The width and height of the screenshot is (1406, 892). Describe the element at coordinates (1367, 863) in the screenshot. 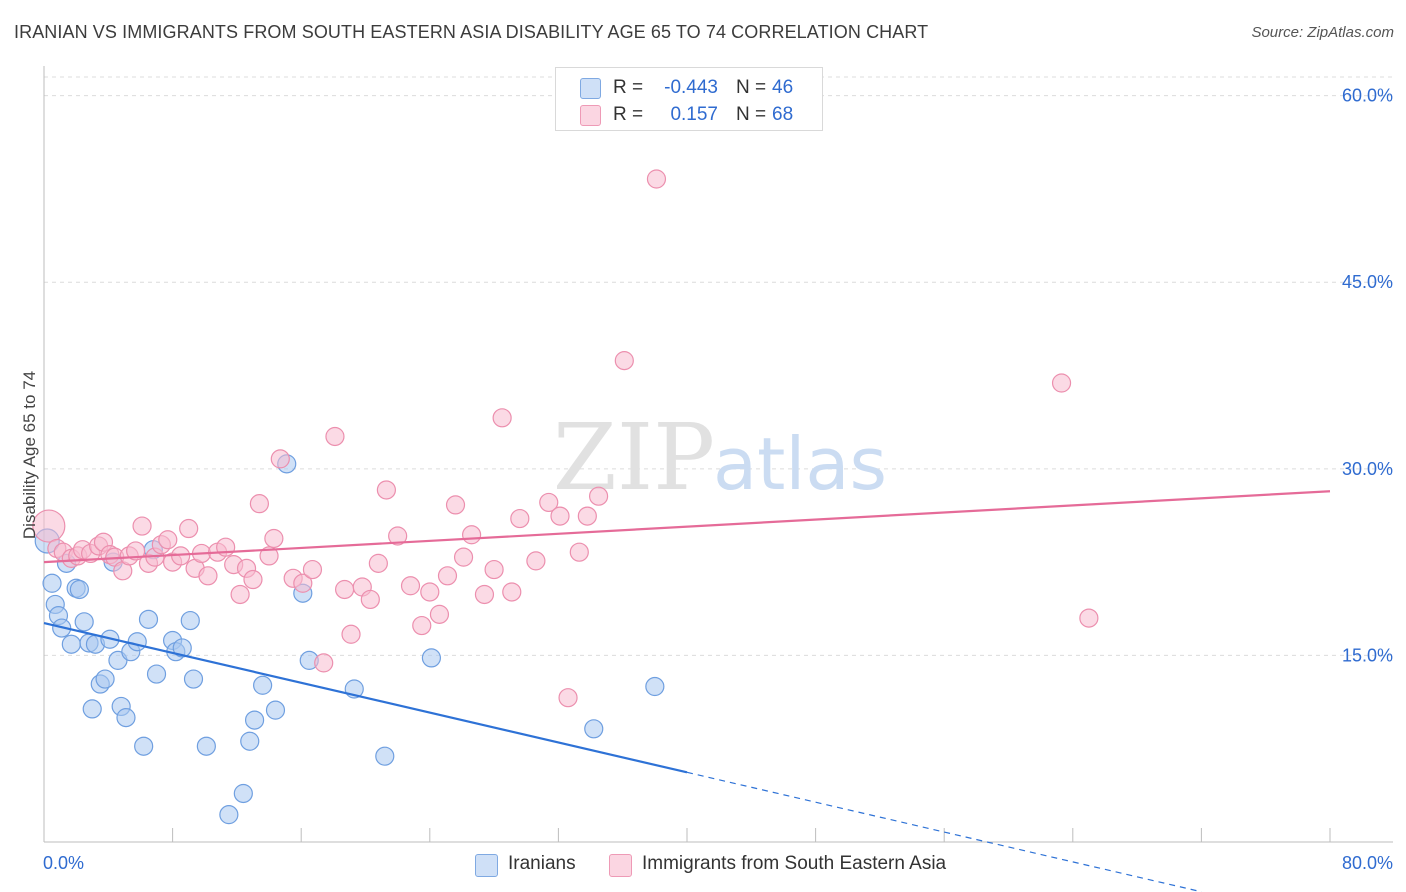

I see `x-tick-max: 80.0%` at that location.